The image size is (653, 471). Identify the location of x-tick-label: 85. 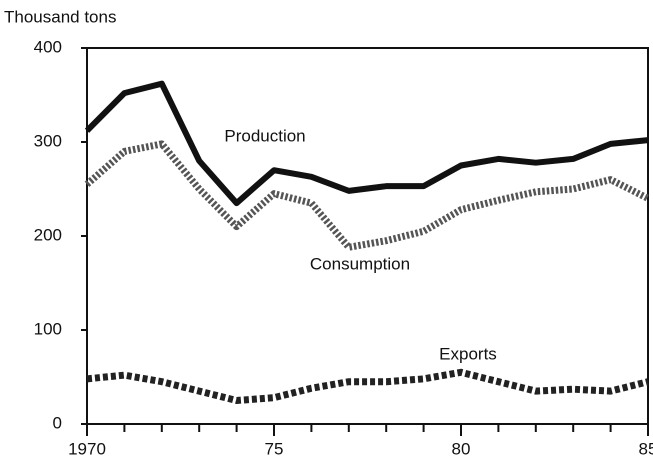
(646, 448).